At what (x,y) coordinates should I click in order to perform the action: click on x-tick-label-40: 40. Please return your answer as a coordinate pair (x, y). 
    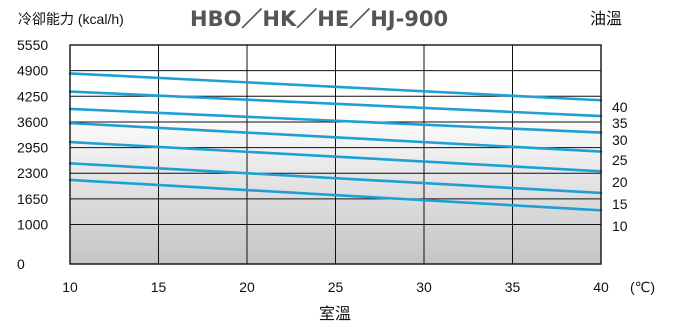
    Looking at the image, I should click on (601, 287).